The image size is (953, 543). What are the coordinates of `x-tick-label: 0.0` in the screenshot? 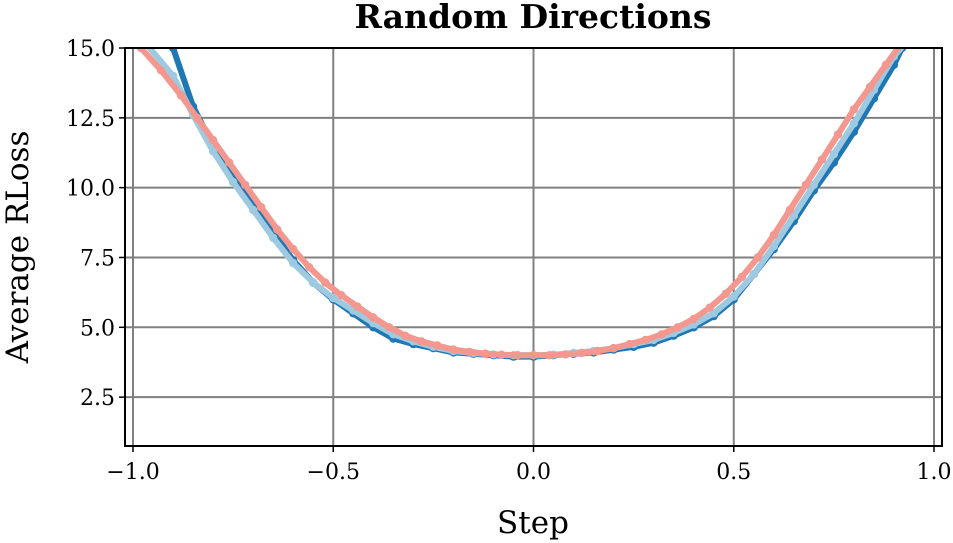 It's located at (533, 472).